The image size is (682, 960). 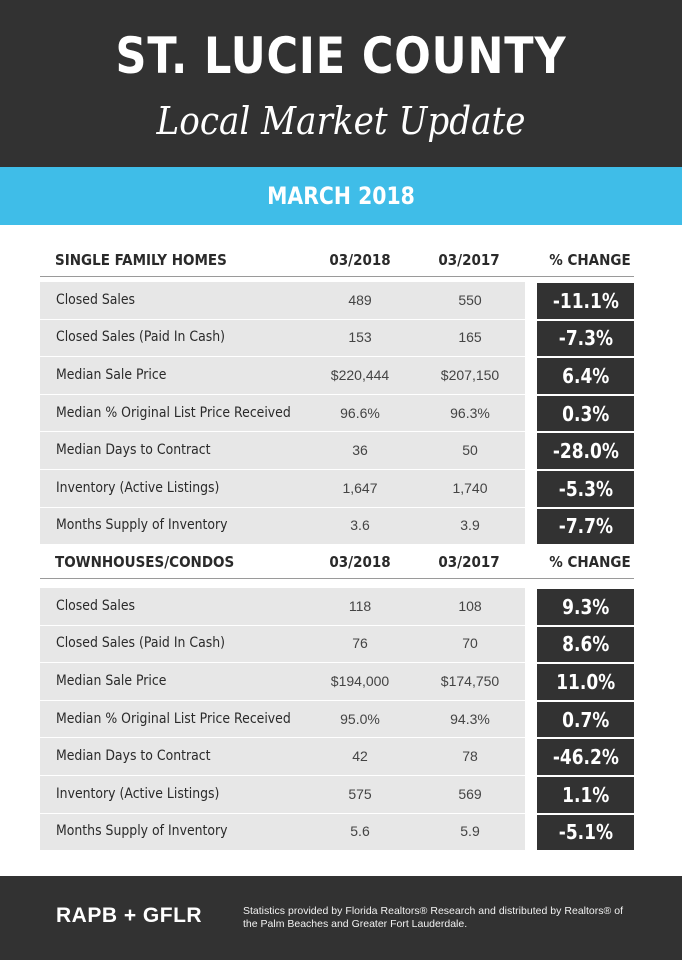 I want to click on value-current: 3.6, so click(x=360, y=525).